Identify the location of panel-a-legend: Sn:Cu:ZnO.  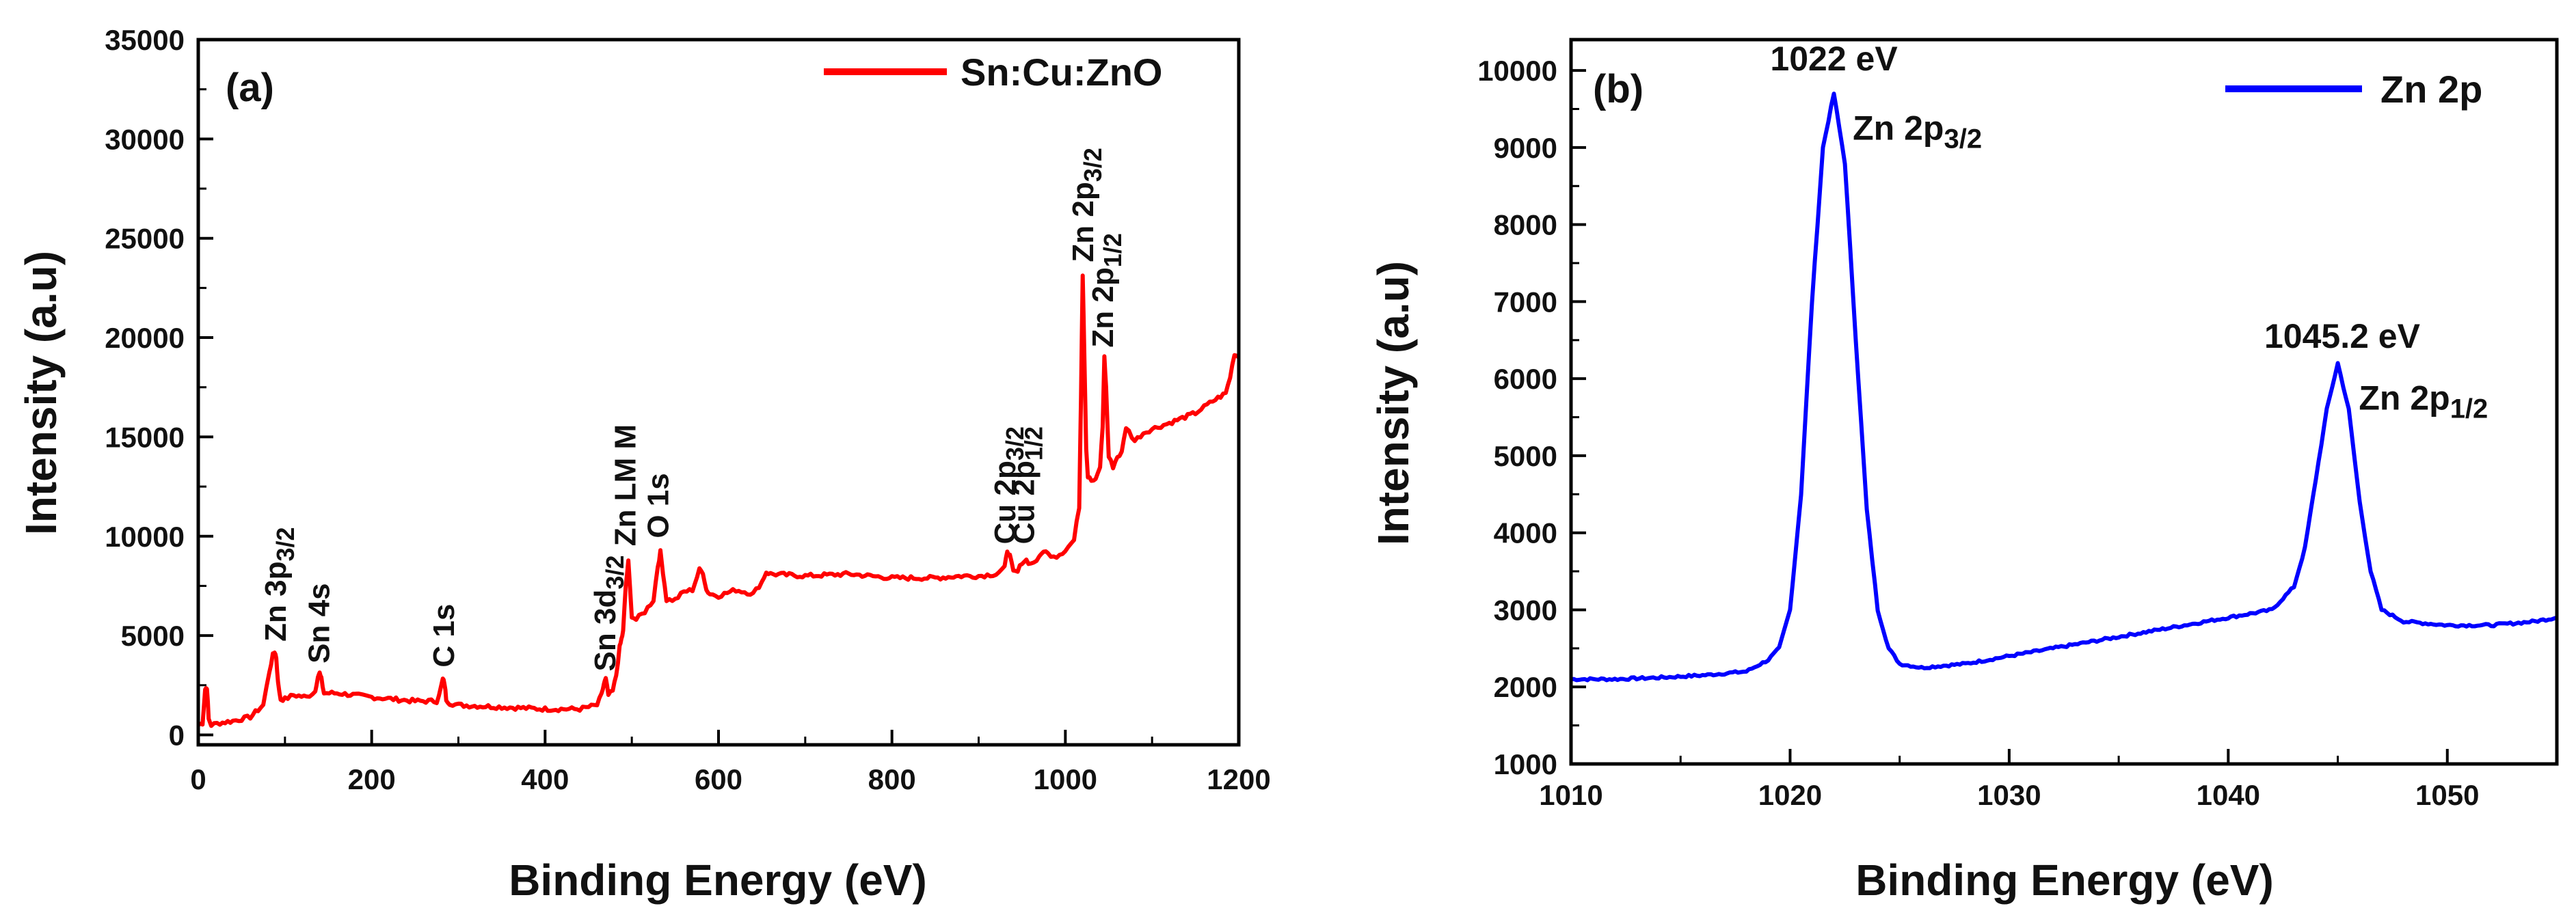
(993, 72).